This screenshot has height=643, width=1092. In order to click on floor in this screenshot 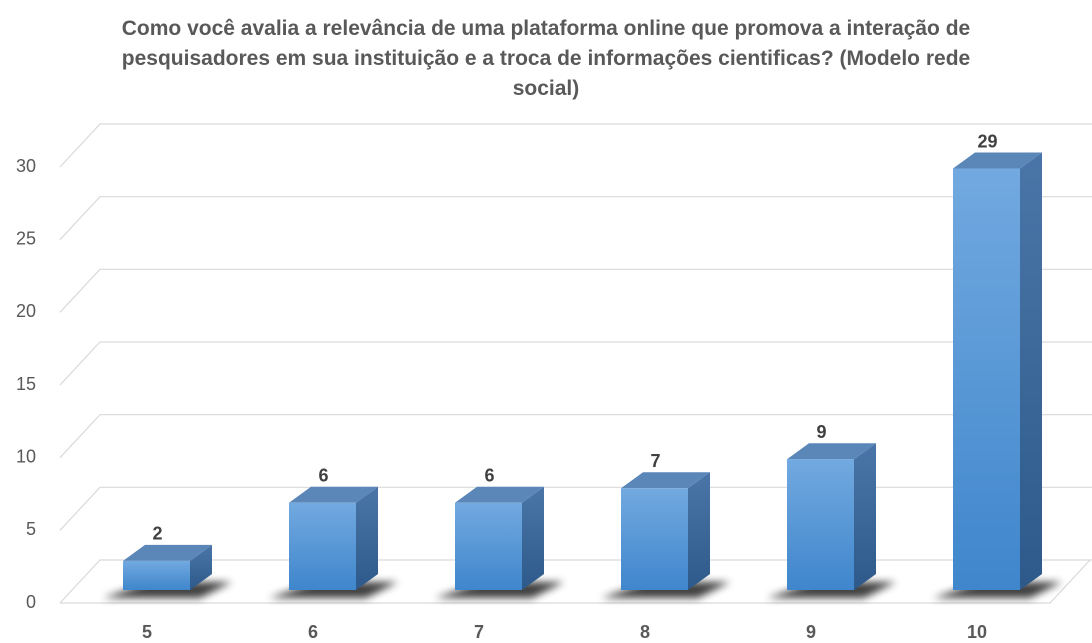, I will do `click(575, 581)`.